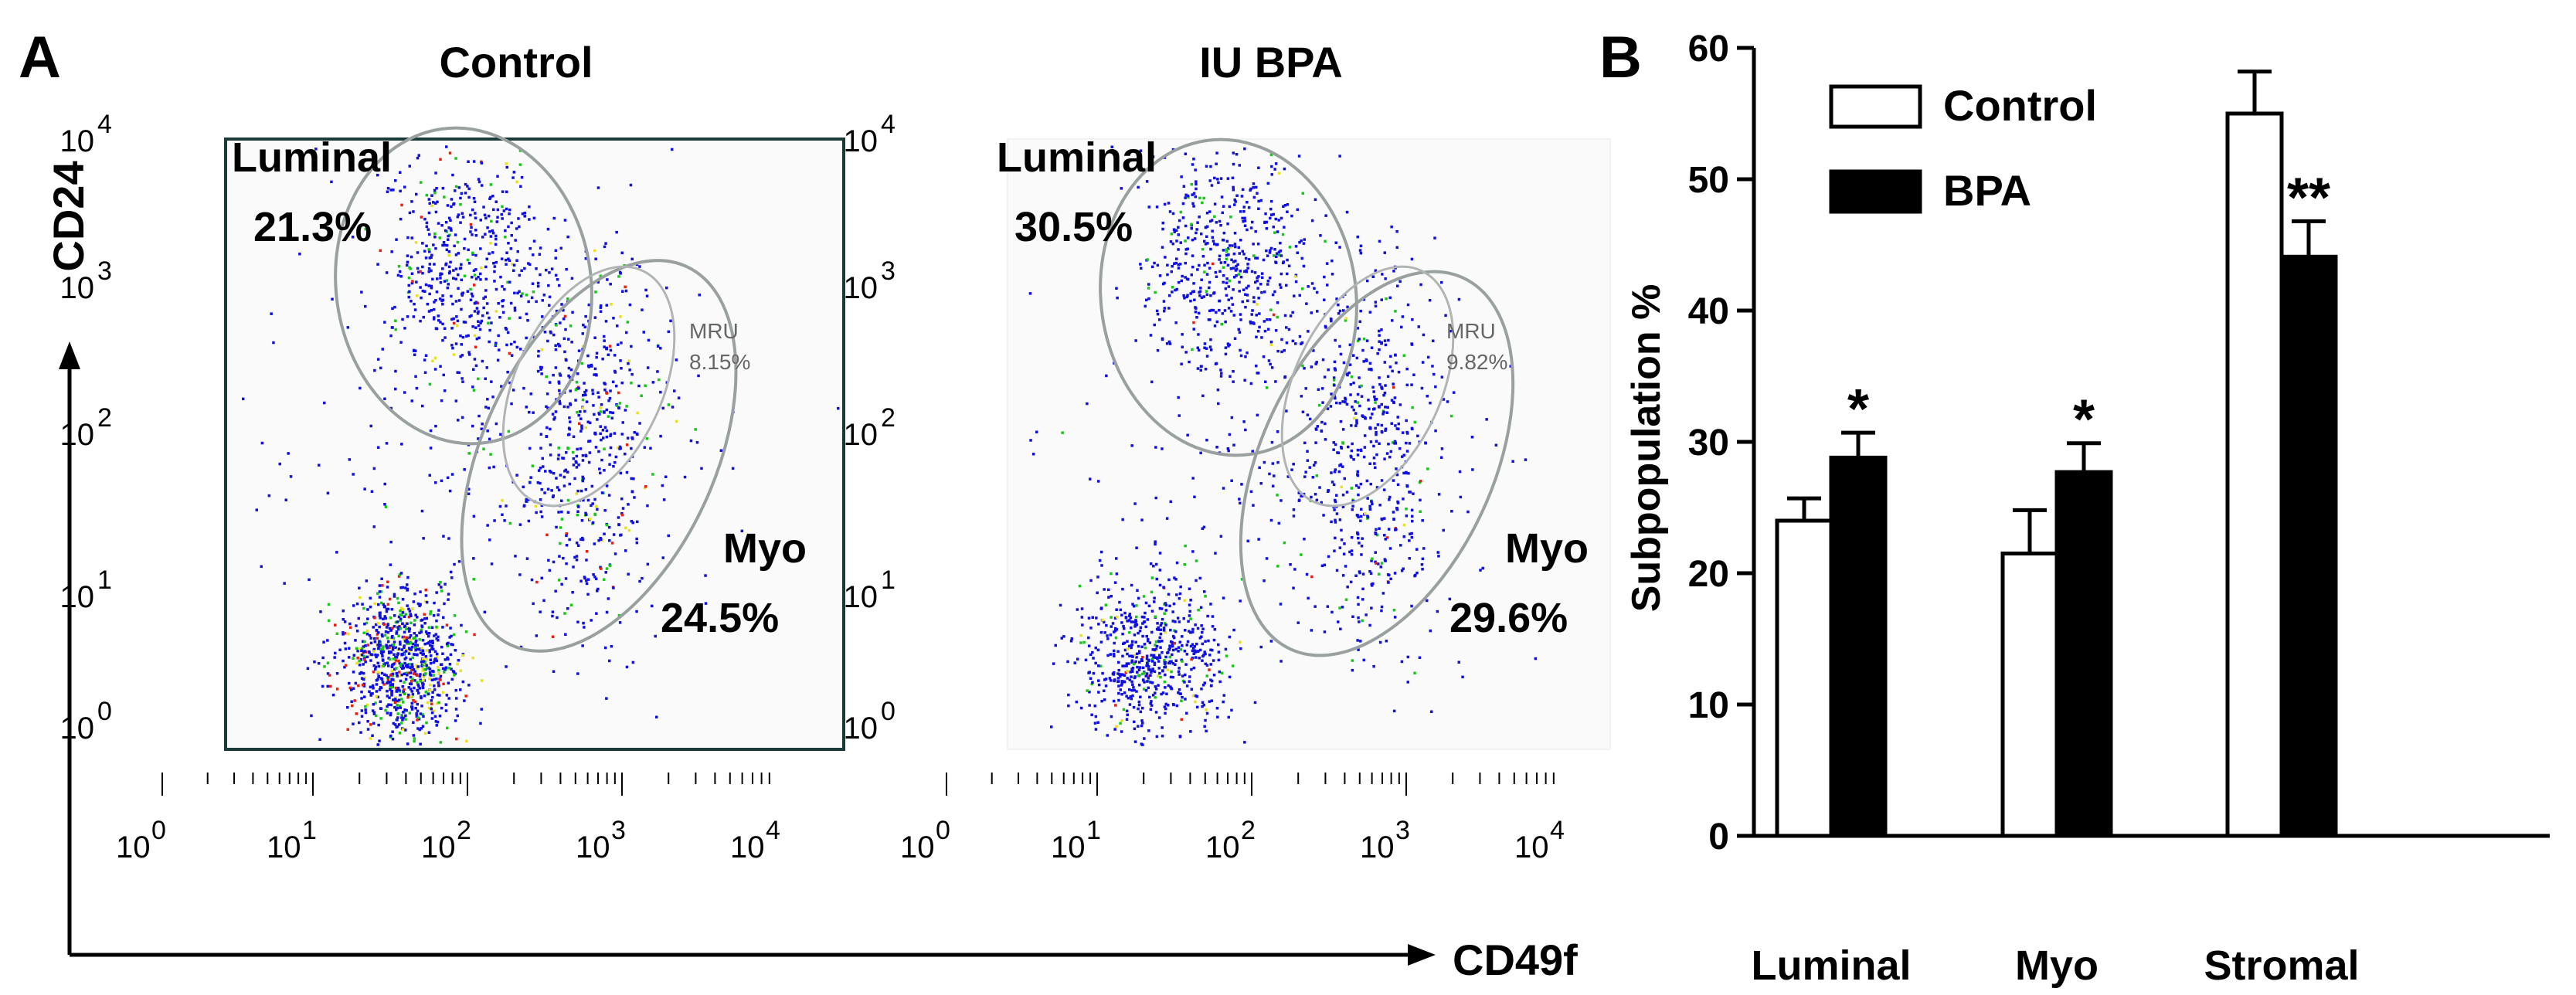 The height and width of the screenshot is (995, 2576). Describe the element at coordinates (1646, 448) in the screenshot. I see `y-axis-title: Subpopulation %` at that location.